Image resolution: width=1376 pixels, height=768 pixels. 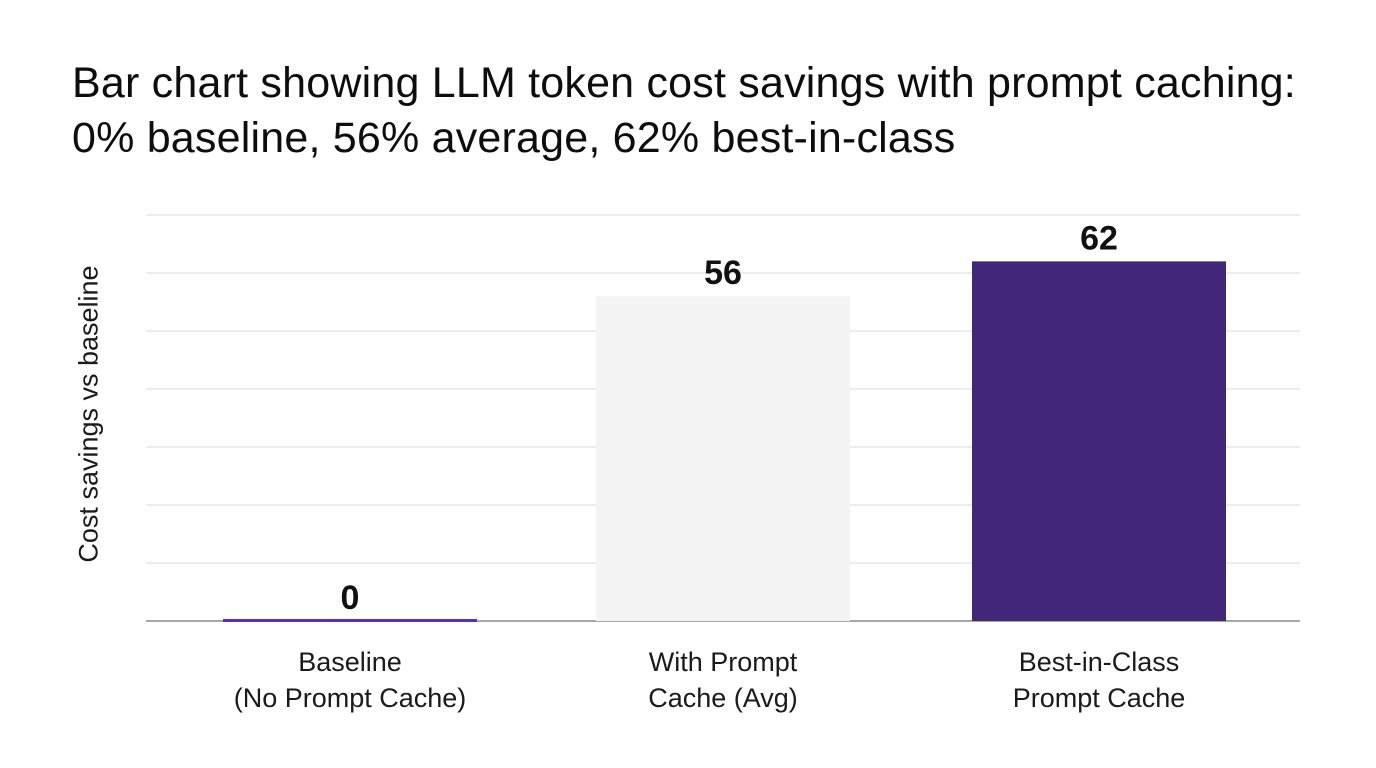 I want to click on data-label-1: 56, so click(x=723, y=273).